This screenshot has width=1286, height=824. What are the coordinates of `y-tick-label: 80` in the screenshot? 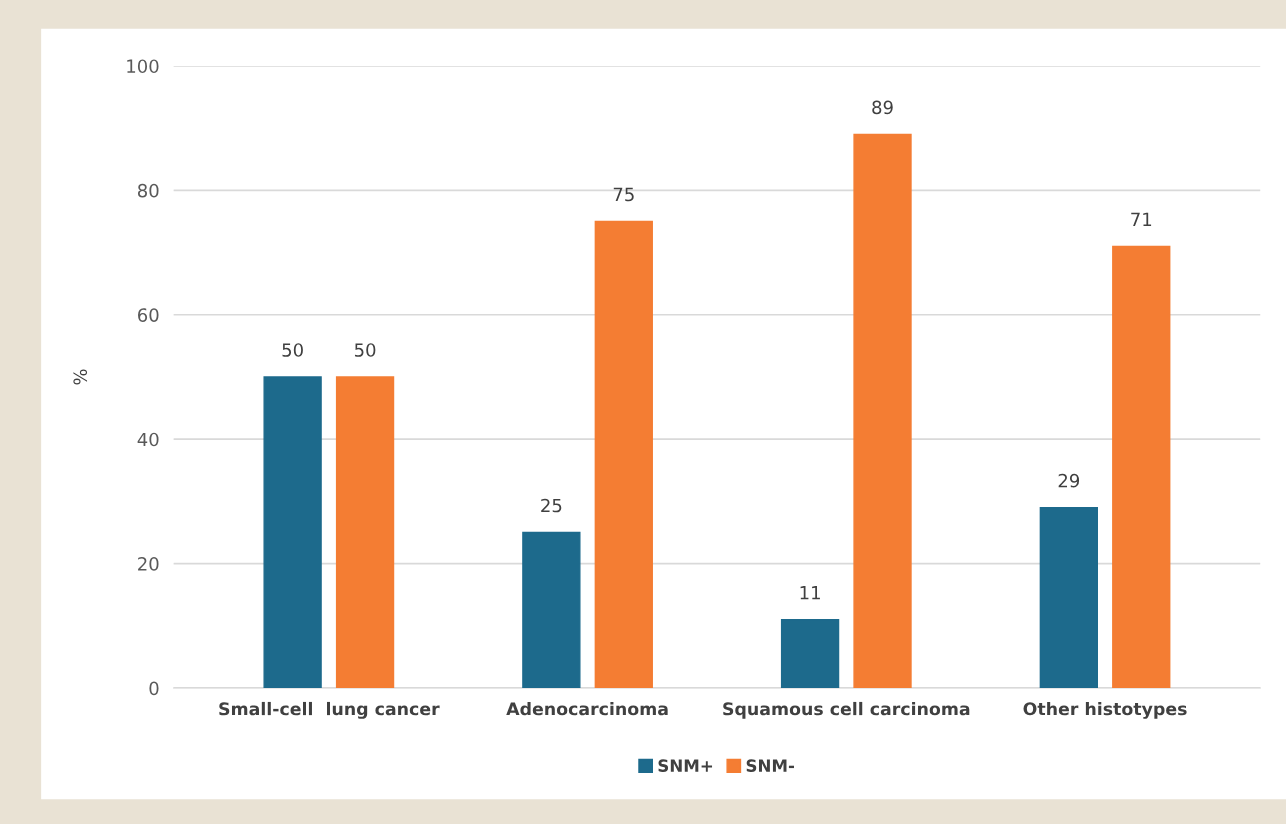 It's located at (148, 190).